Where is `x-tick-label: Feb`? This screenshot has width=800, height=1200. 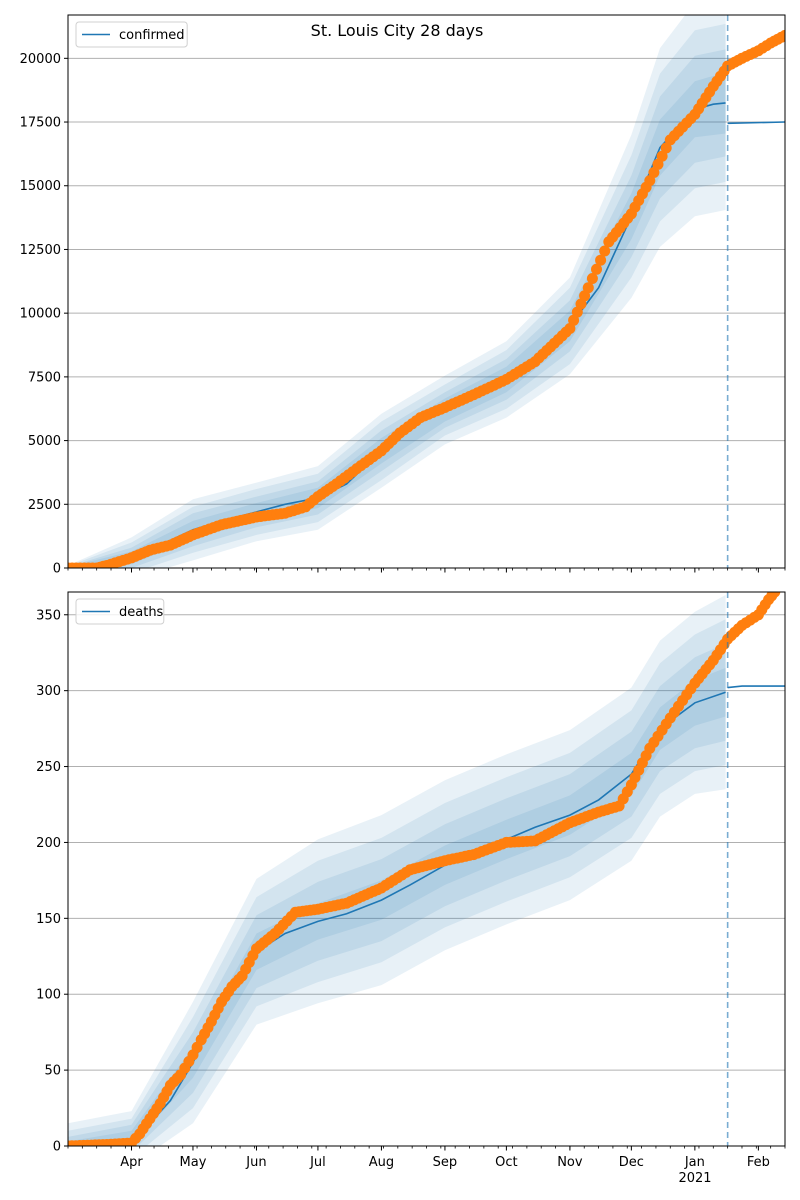 x-tick-label: Feb is located at coordinates (758, 1162).